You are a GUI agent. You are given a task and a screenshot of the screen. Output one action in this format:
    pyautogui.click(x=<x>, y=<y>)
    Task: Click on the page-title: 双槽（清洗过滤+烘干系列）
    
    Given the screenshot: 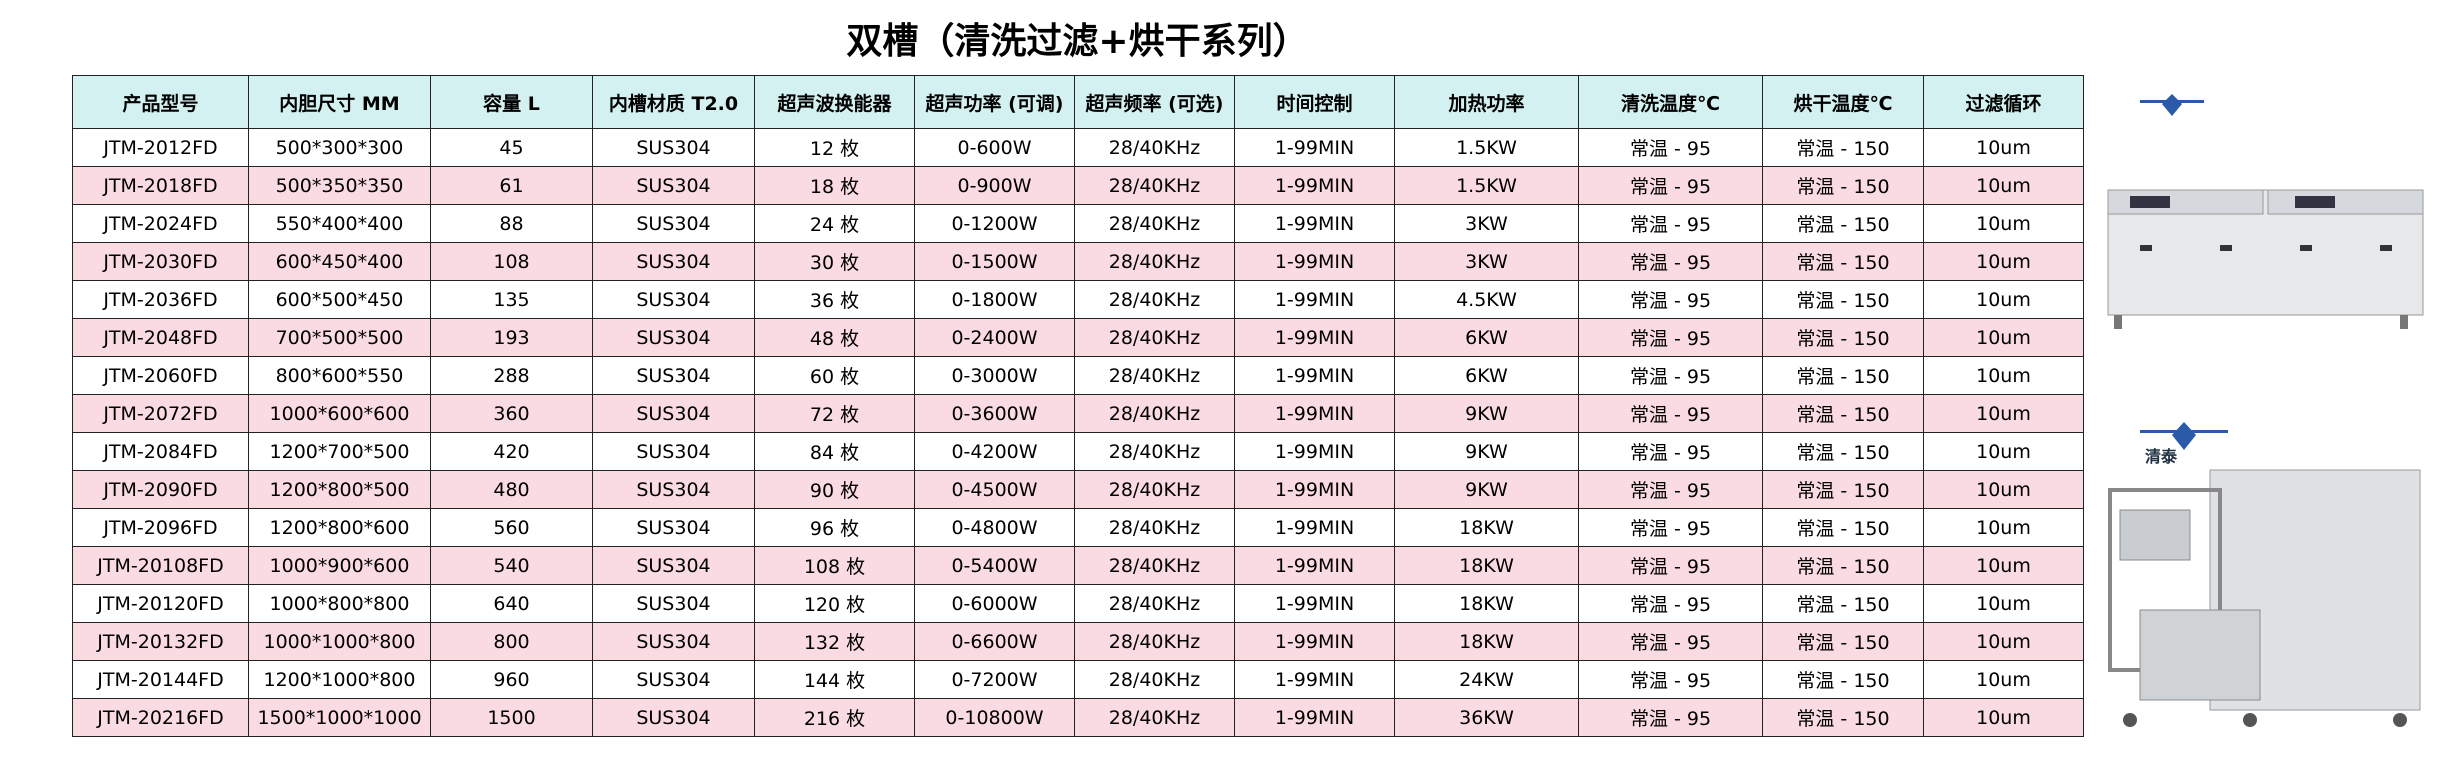 What is the action you would take?
    pyautogui.click(x=1077, y=41)
    